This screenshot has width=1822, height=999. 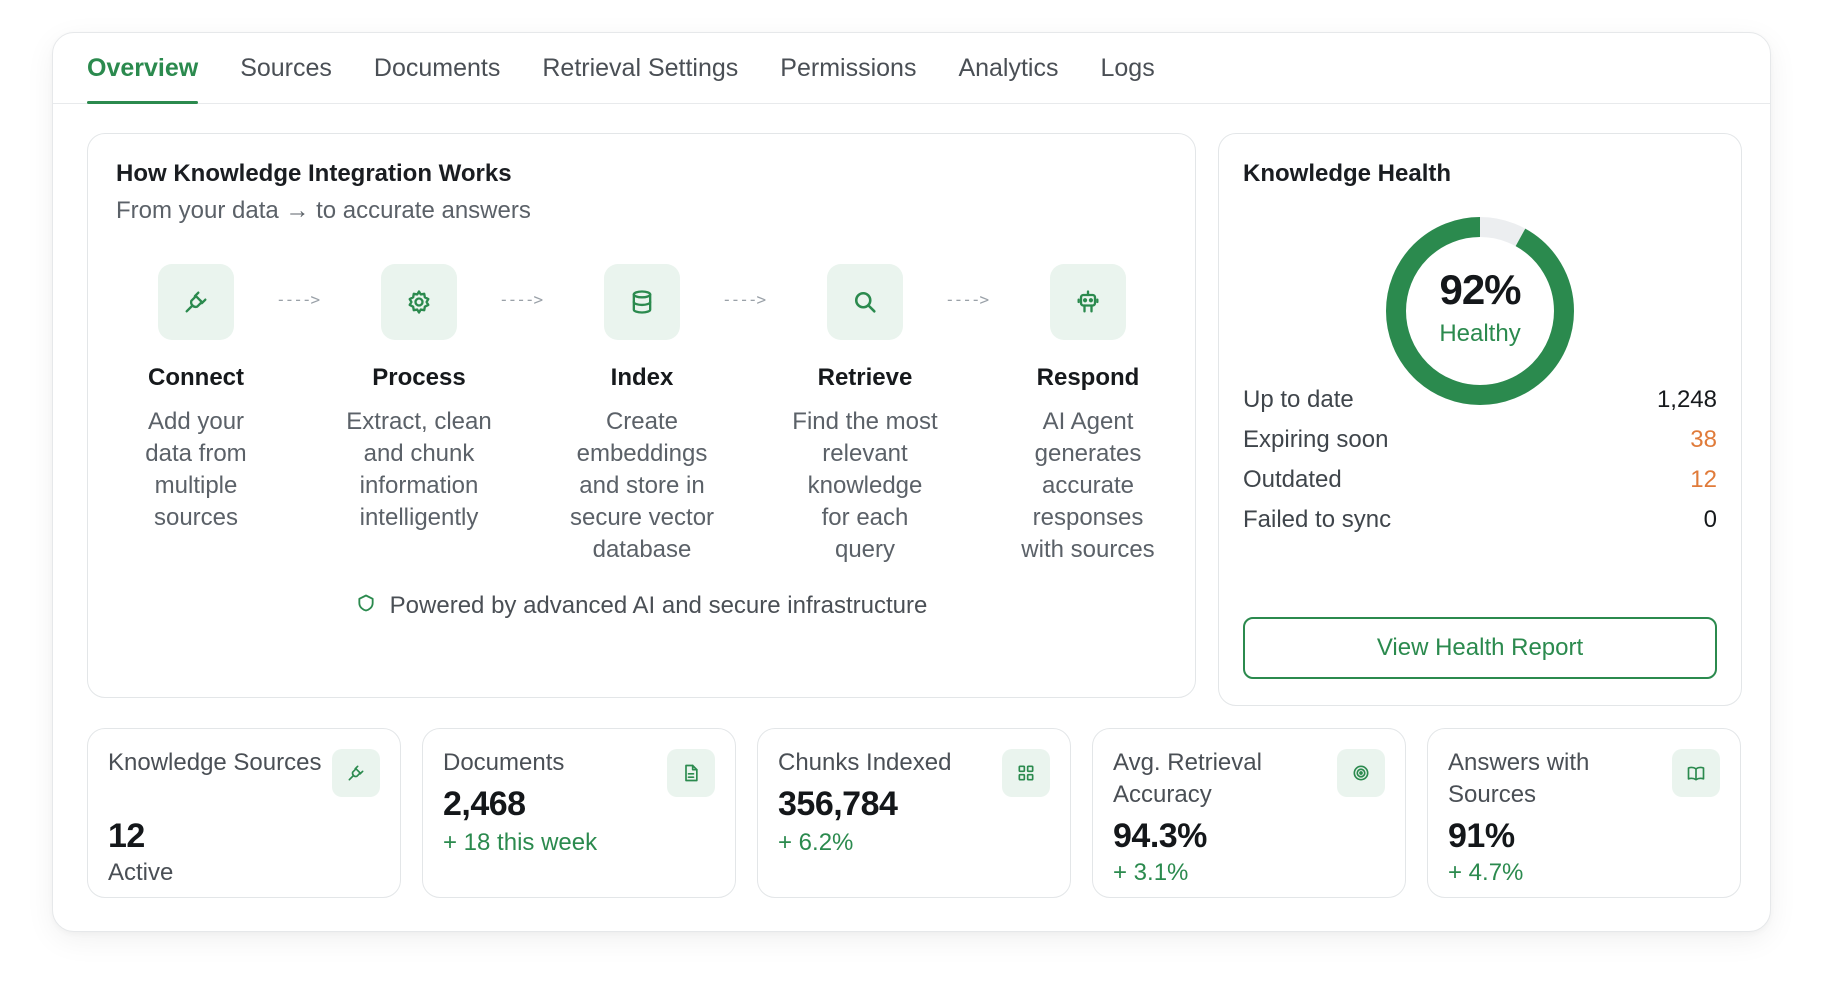 I want to click on stat-label: Knowledge Sources, so click(x=215, y=762).